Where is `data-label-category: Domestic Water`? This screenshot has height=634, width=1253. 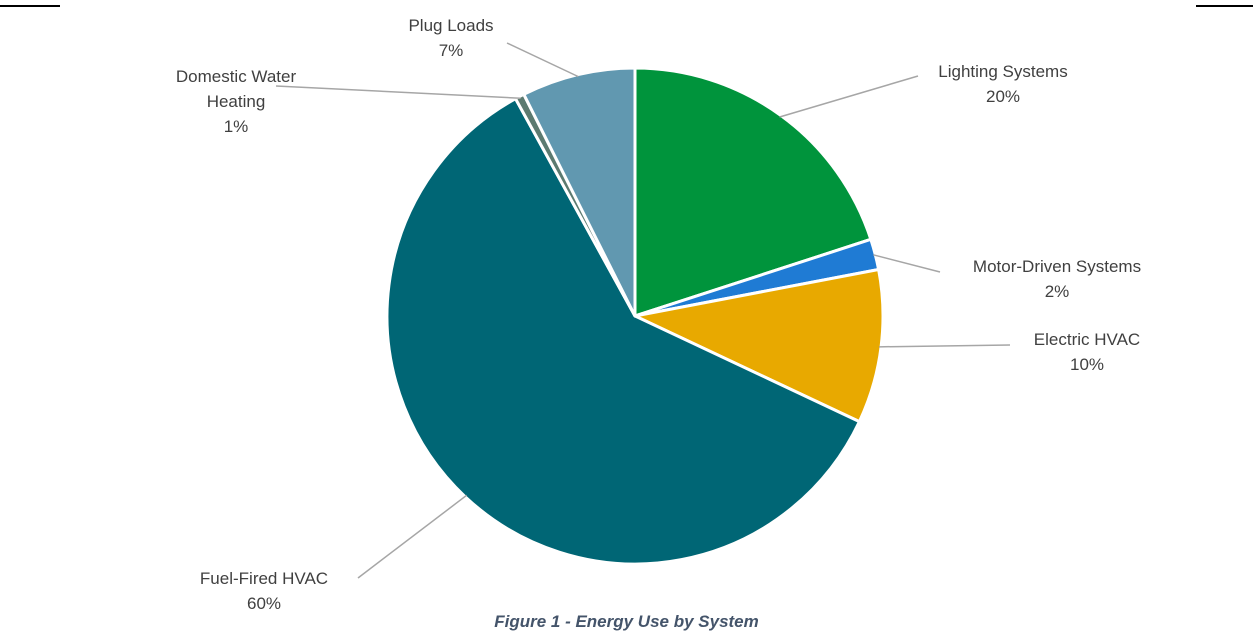
data-label-category: Domestic Water is located at coordinates (236, 76).